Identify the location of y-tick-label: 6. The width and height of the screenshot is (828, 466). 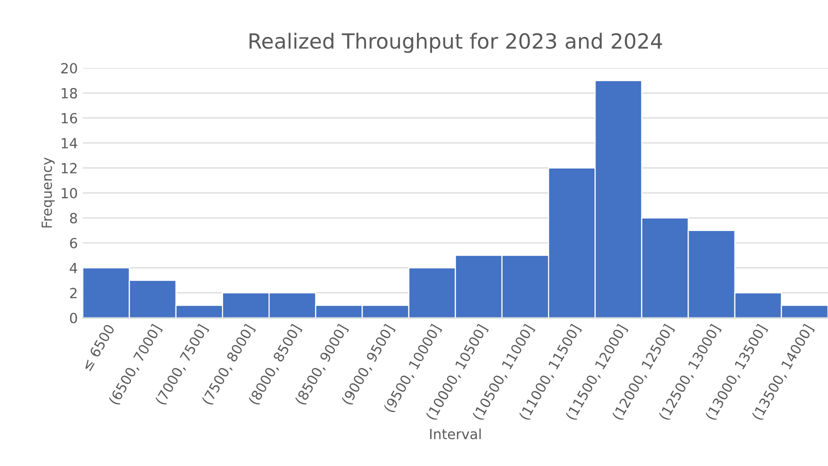
(74, 243).